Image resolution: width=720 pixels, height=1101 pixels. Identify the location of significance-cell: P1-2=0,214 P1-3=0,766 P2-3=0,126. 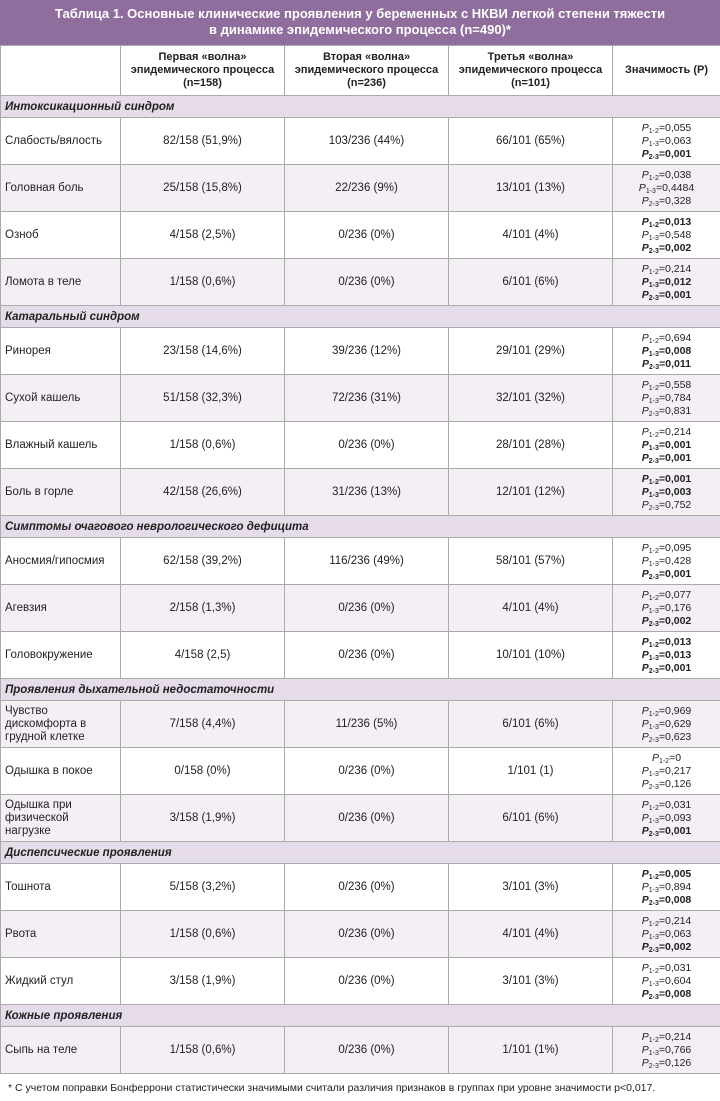
(666, 1050).